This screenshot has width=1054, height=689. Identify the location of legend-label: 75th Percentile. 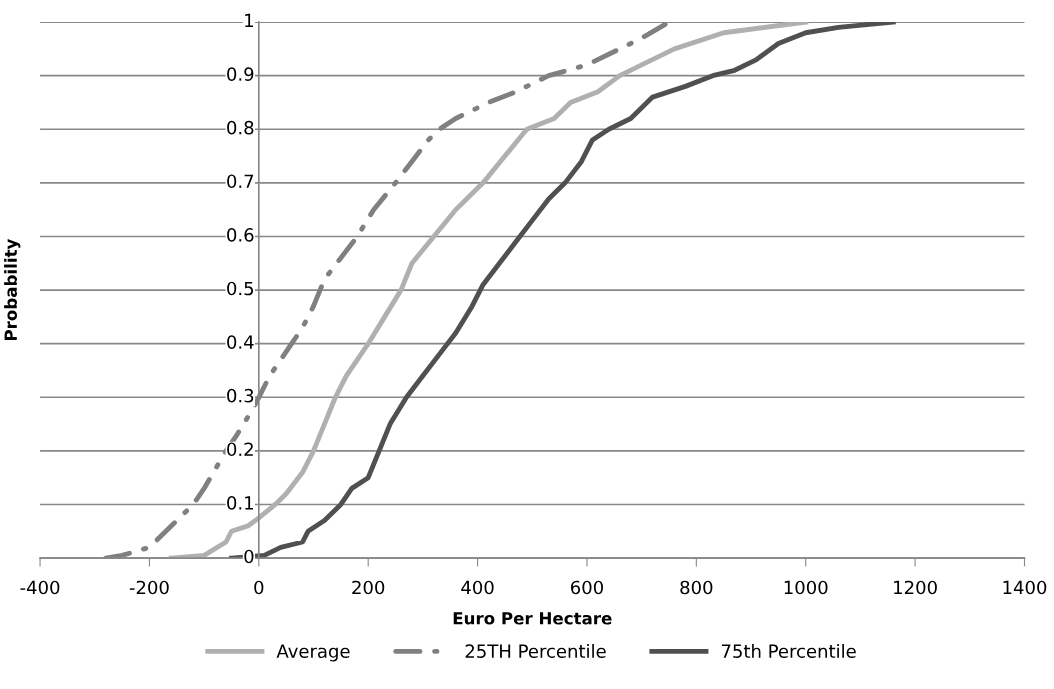
(788, 651).